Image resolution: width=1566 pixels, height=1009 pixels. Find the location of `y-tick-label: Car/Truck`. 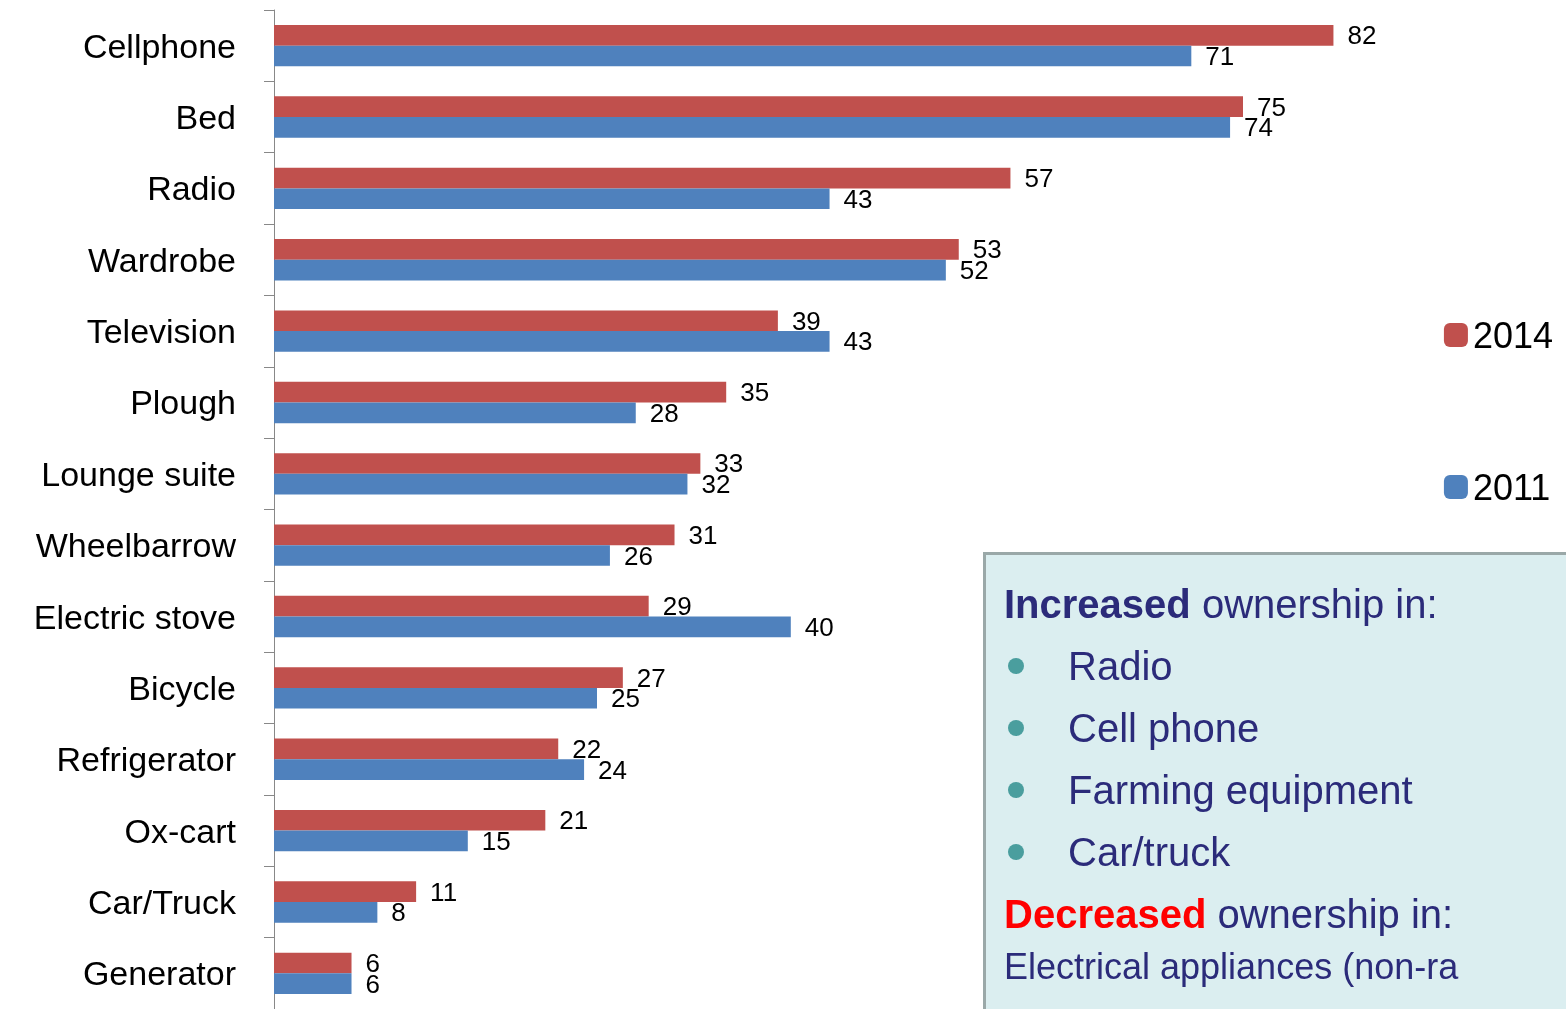

y-tick-label: Car/Truck is located at coordinates (162, 901).